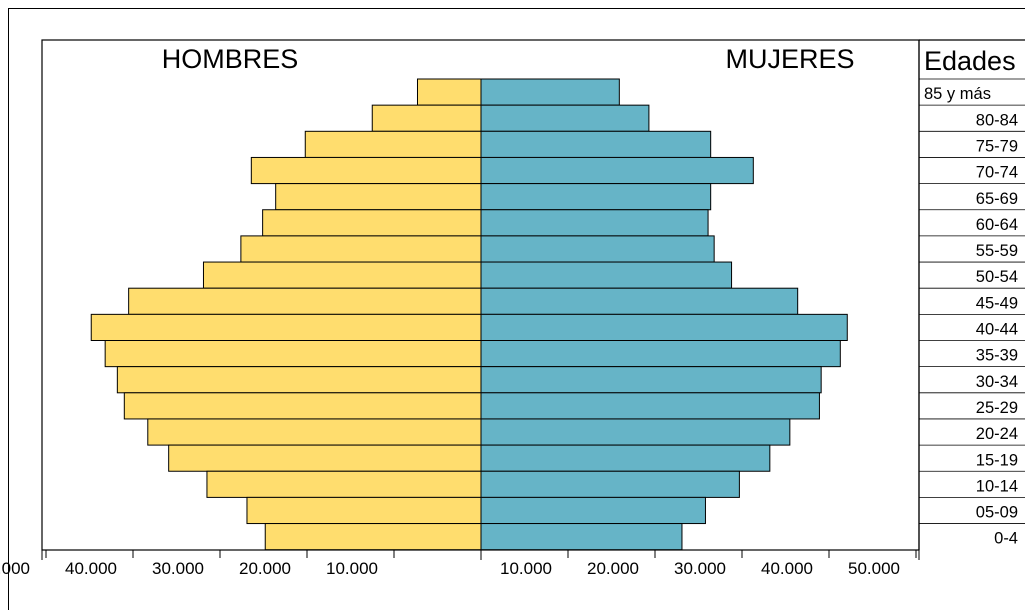 Image resolution: width=1025 pixels, height=610 pixels. What do you see at coordinates (1006, 539) in the screenshot?
I see `age-label-0-4: 0-4` at bounding box center [1006, 539].